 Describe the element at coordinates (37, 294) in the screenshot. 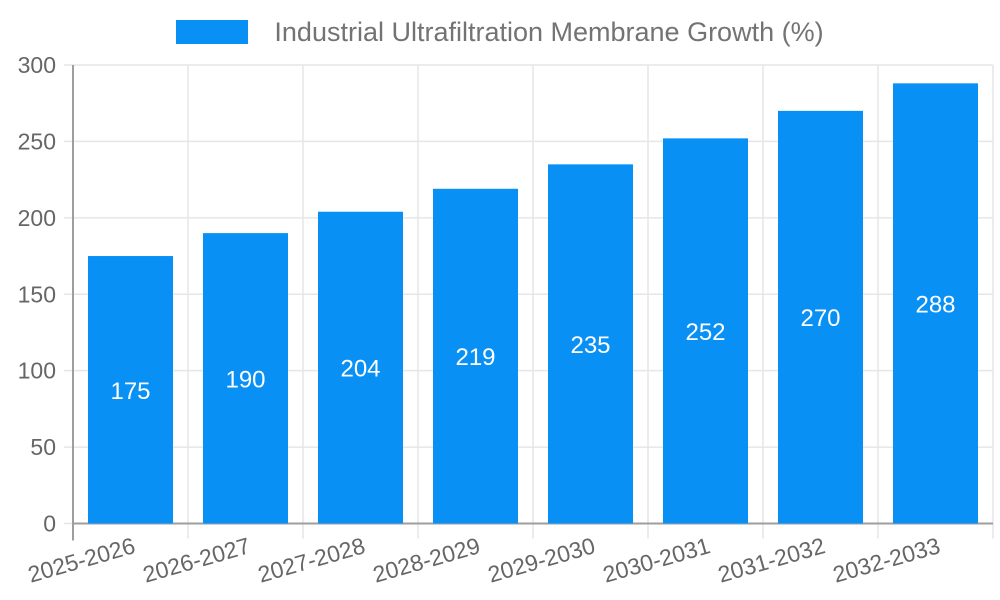

I see `y-tick-label: 150` at that location.